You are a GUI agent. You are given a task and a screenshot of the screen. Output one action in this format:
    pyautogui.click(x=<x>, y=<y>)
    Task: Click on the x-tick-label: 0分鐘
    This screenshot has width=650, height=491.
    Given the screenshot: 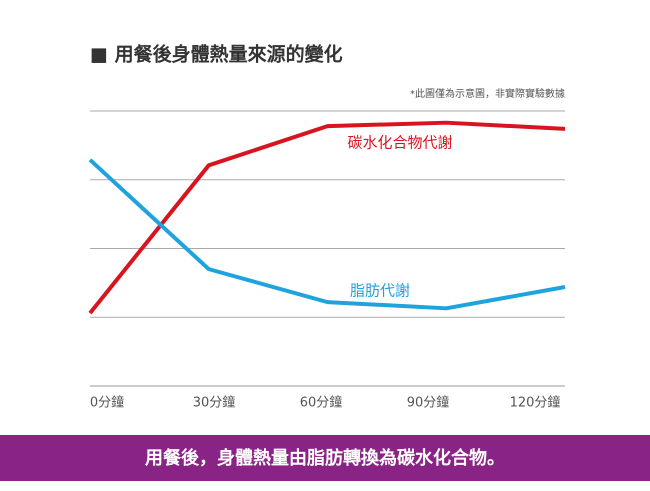 What is the action you would take?
    pyautogui.click(x=107, y=403)
    